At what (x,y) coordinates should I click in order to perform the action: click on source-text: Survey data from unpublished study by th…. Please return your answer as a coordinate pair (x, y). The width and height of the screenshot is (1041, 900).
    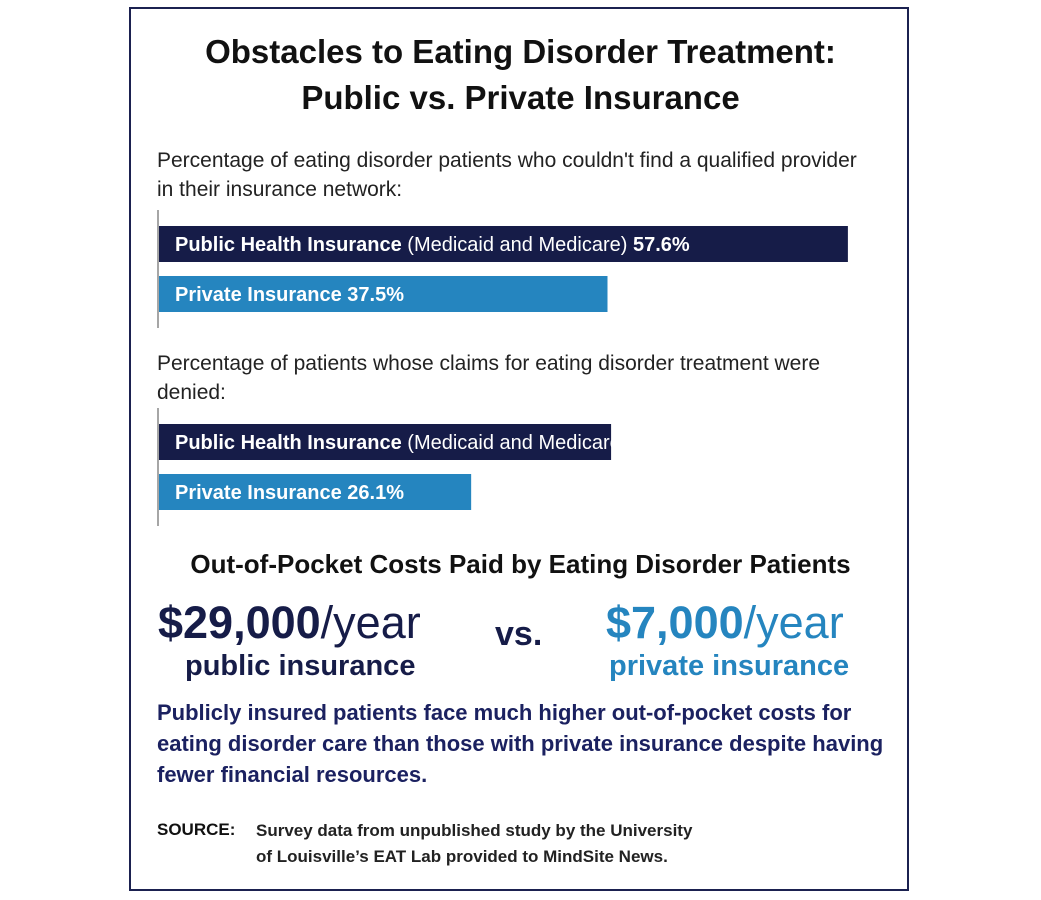
    Looking at the image, I should click on (536, 844).